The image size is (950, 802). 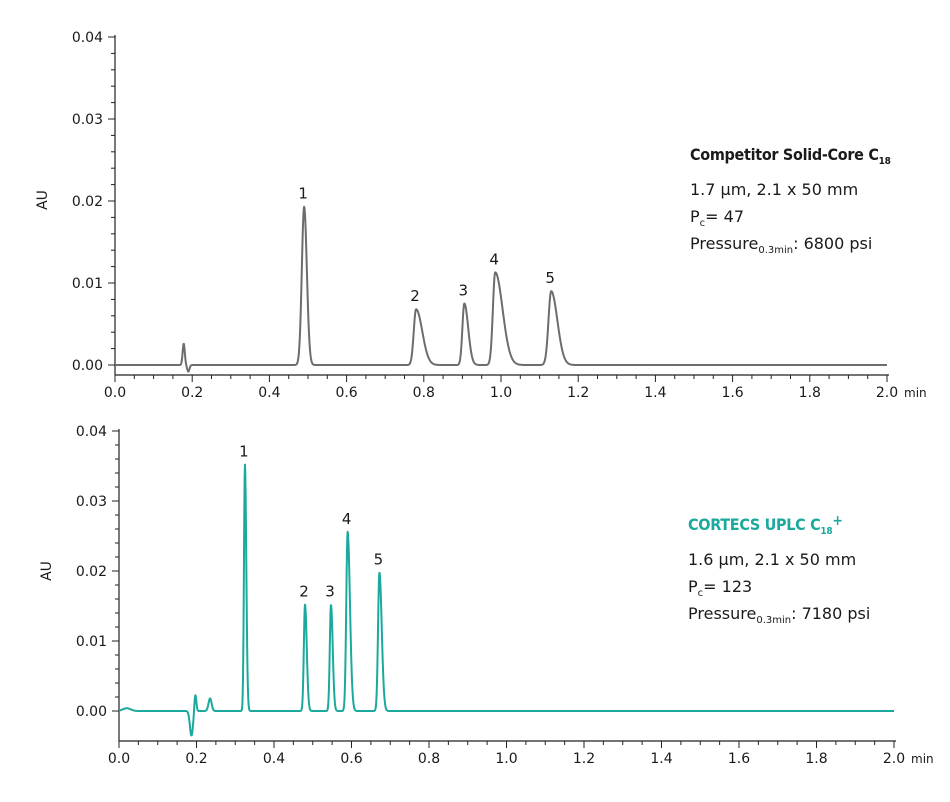 I want to click on top-peak-label-2: 2, so click(x=415, y=296).